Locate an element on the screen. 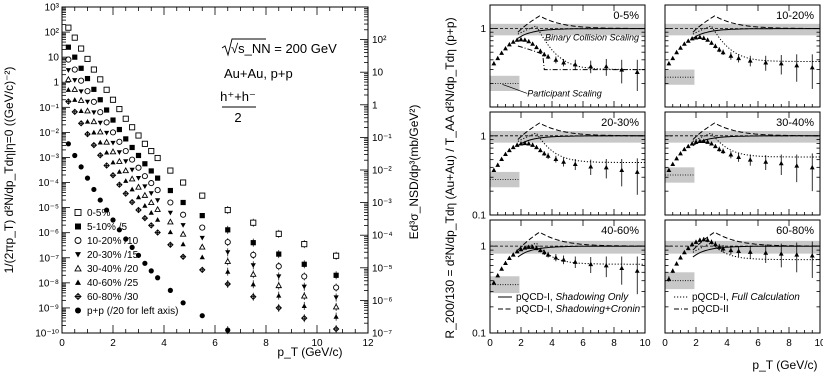  spectra-x-tick-label: 2 is located at coordinates (113, 343).